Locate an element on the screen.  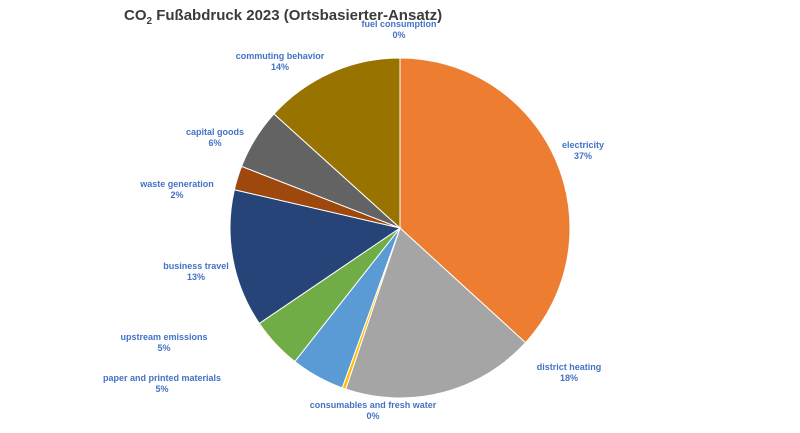
label-electricity: electricity is located at coordinates (583, 145).